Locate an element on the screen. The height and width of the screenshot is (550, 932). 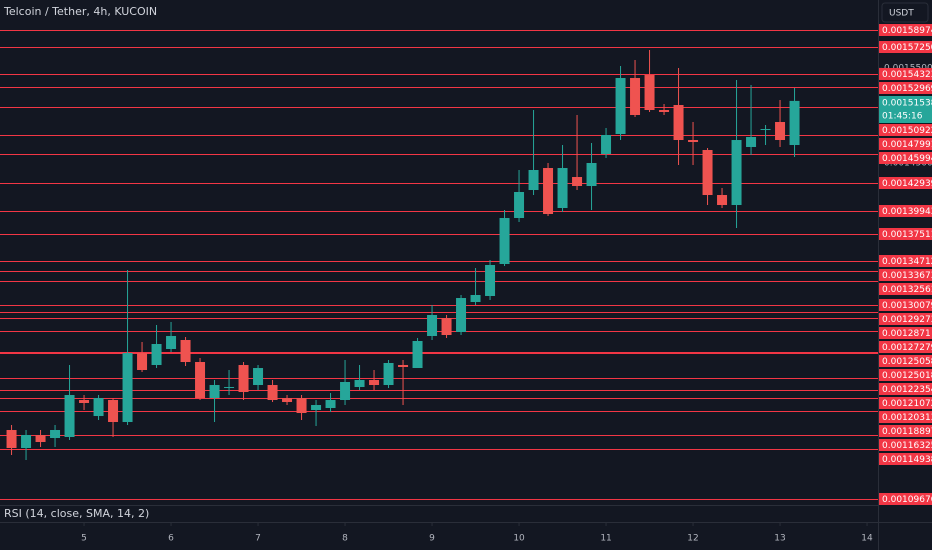
level-label: 0.00133673 is located at coordinates (907, 276).